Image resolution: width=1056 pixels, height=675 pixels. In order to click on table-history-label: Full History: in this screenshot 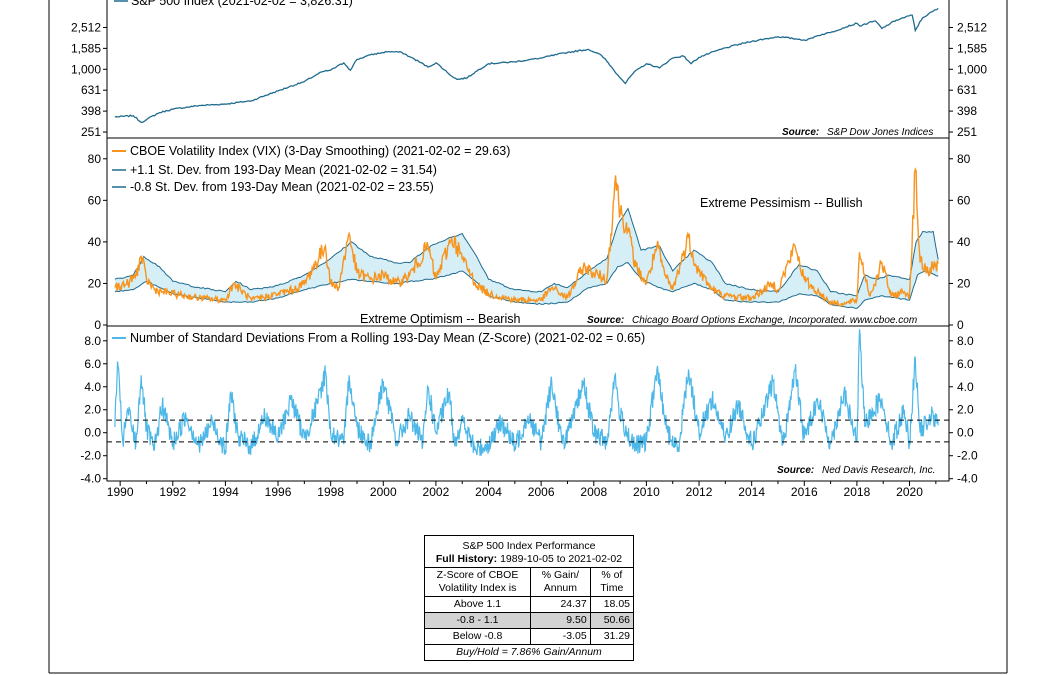, I will do `click(466, 559)`.